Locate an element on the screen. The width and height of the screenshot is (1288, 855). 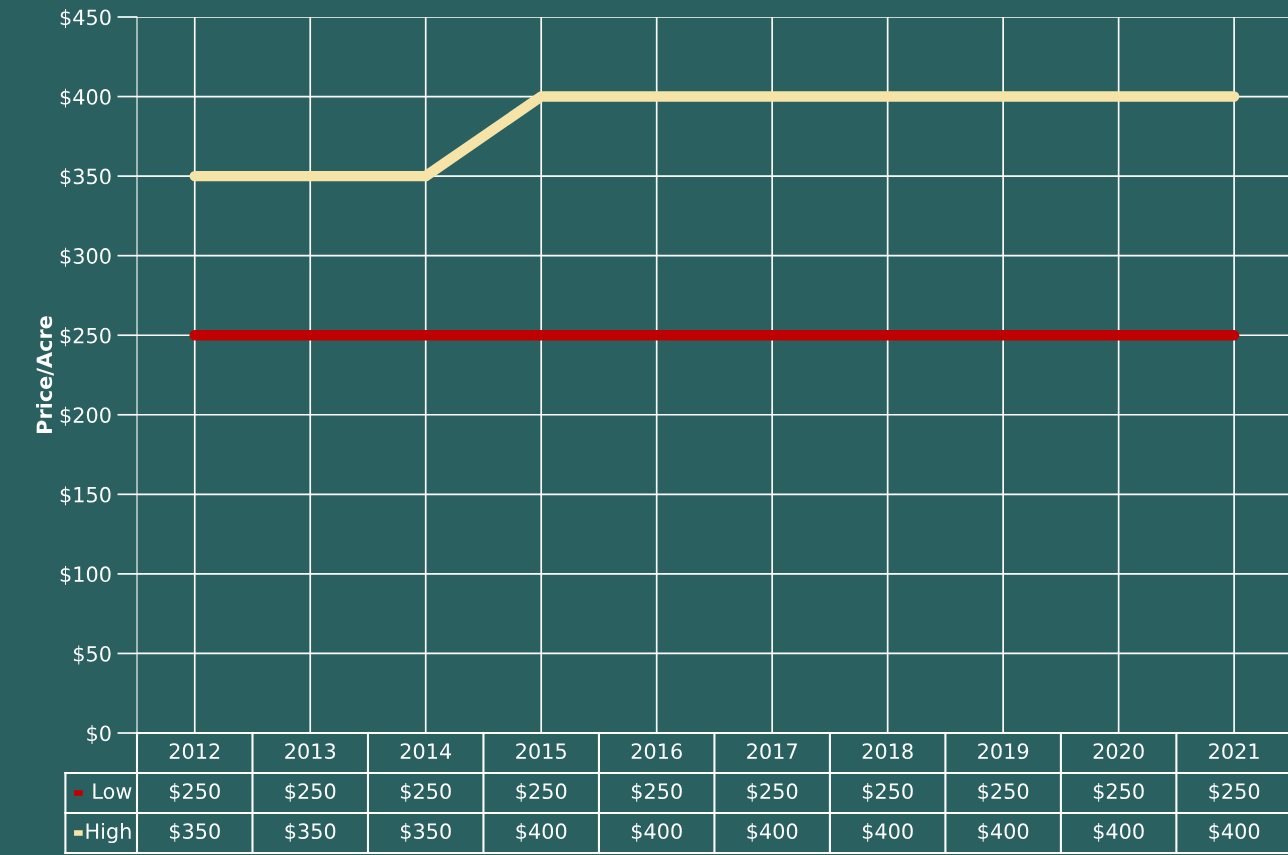
y-tick-label: $300 is located at coordinates (85, 257).